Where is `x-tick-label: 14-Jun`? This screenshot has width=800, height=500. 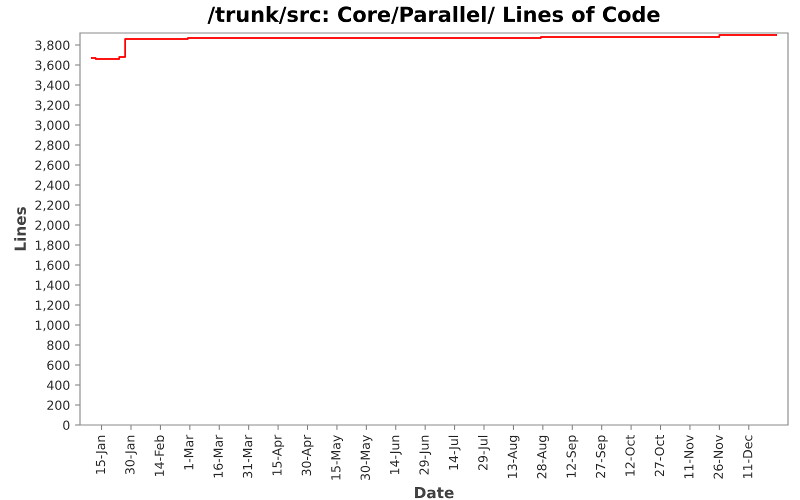
x-tick-label: 14-Jun is located at coordinates (396, 455).